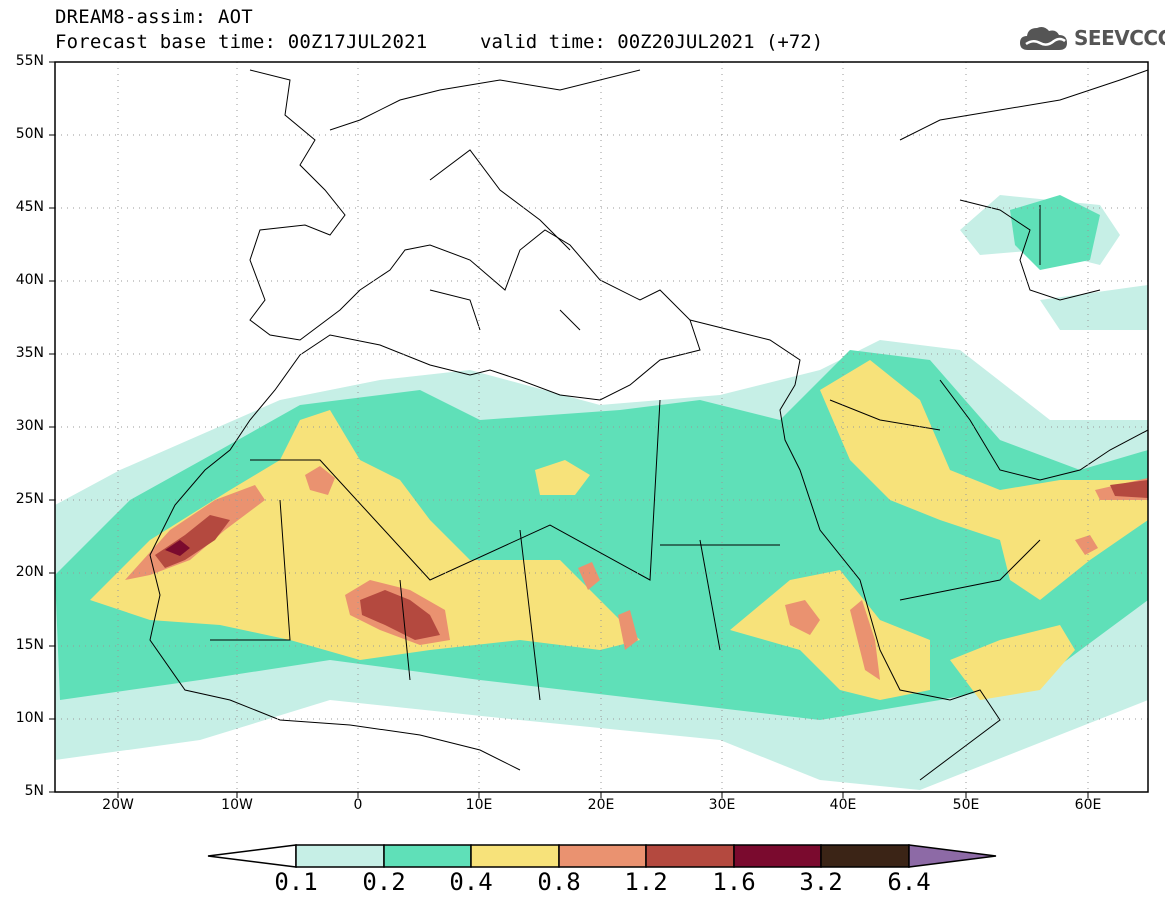  I want to click on colorbar-label: 1.2, so click(646, 882).